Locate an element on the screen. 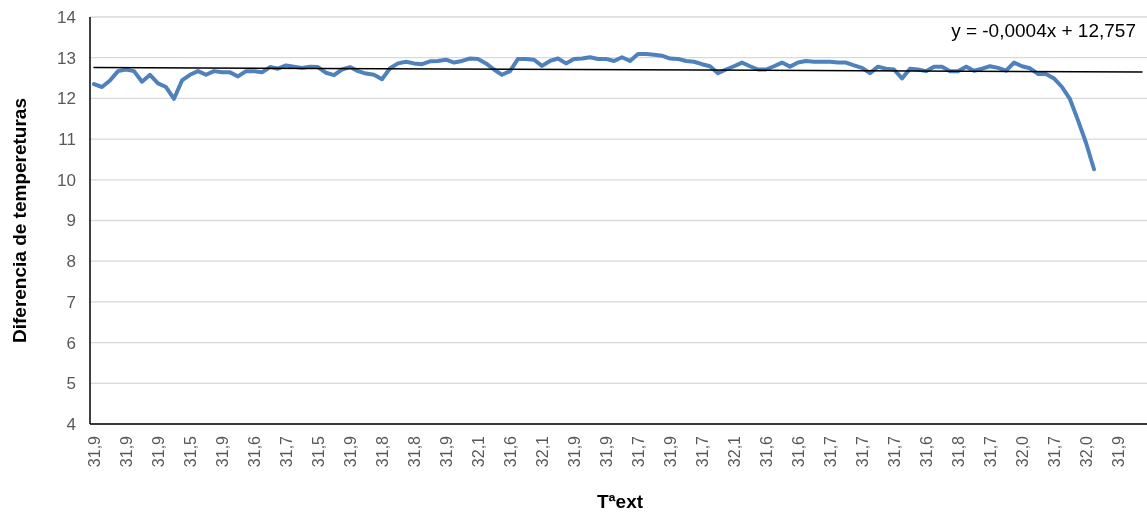 This screenshot has width=1147, height=520. y-tick-label: 12 is located at coordinates (66, 99).